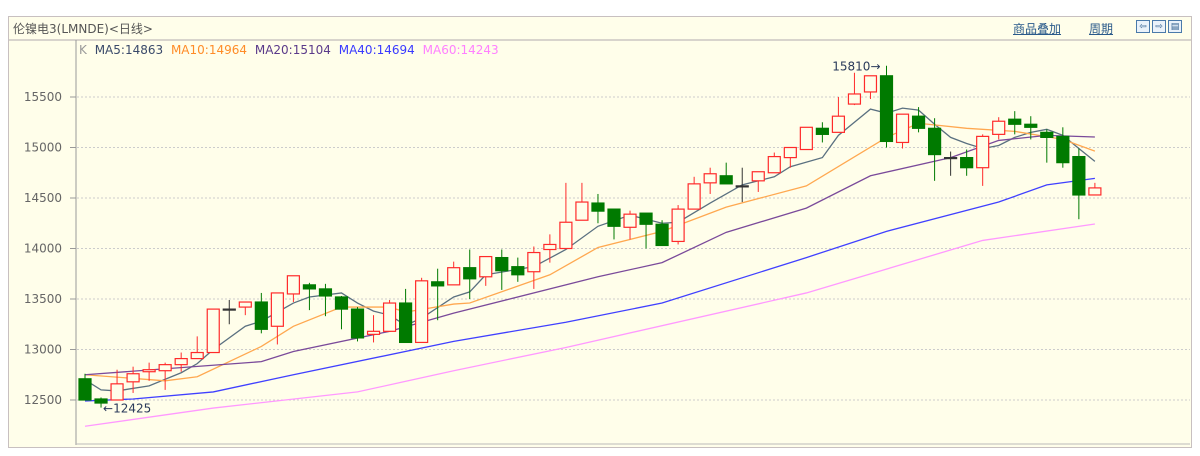  I want to click on arrow-right-icon: ⇨, so click(1159, 26).